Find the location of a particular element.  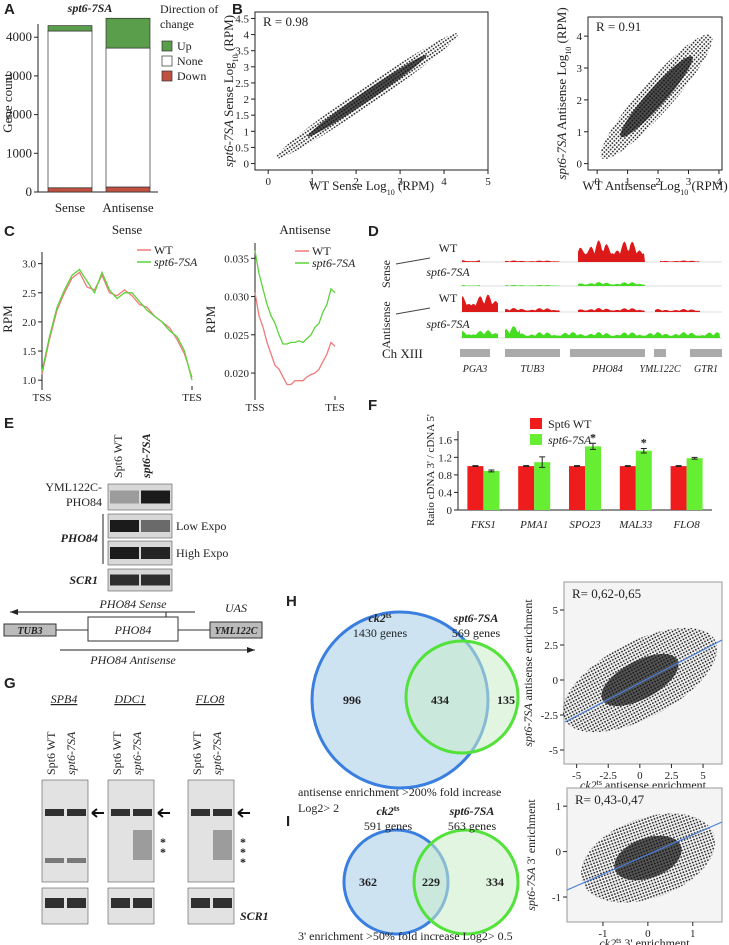

y-tick-label: 0.4 is located at coordinates (445, 493).